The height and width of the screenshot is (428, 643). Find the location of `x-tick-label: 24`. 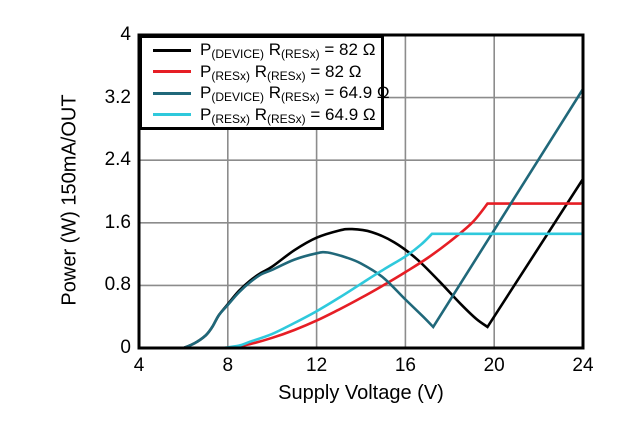

x-tick-label: 24 is located at coordinates (583, 365).